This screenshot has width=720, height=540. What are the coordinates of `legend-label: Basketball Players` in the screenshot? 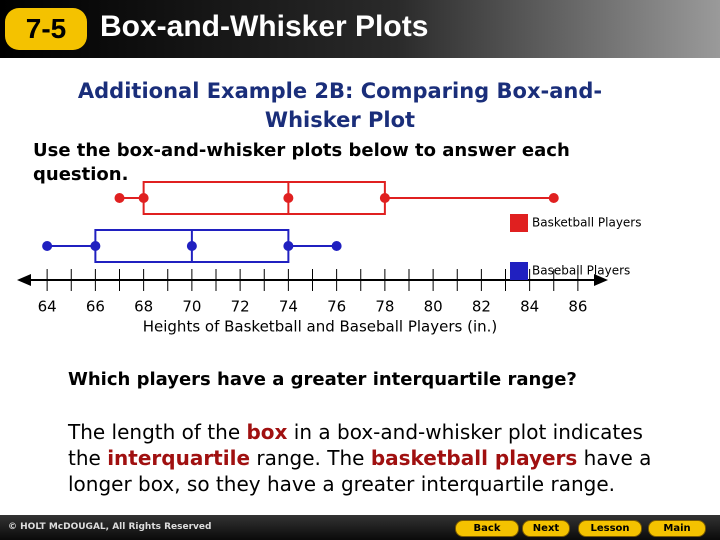 It's located at (587, 223).